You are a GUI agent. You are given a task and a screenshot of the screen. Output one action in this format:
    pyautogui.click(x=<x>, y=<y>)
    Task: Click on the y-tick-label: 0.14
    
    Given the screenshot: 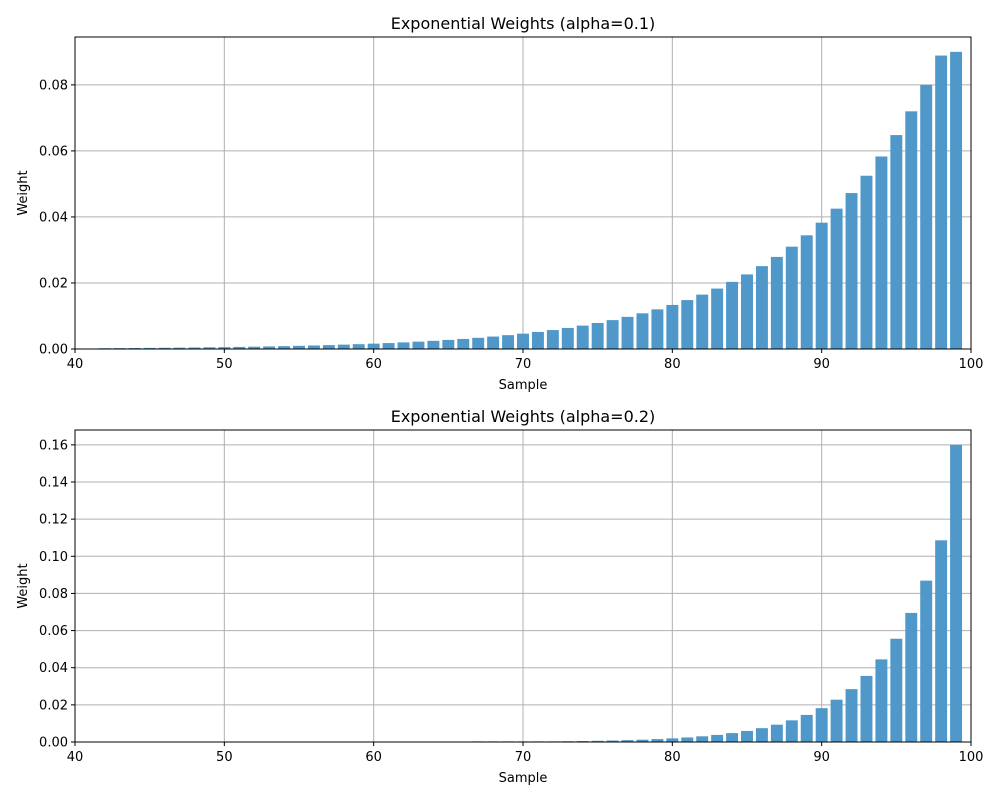 What is the action you would take?
    pyautogui.click(x=53, y=483)
    